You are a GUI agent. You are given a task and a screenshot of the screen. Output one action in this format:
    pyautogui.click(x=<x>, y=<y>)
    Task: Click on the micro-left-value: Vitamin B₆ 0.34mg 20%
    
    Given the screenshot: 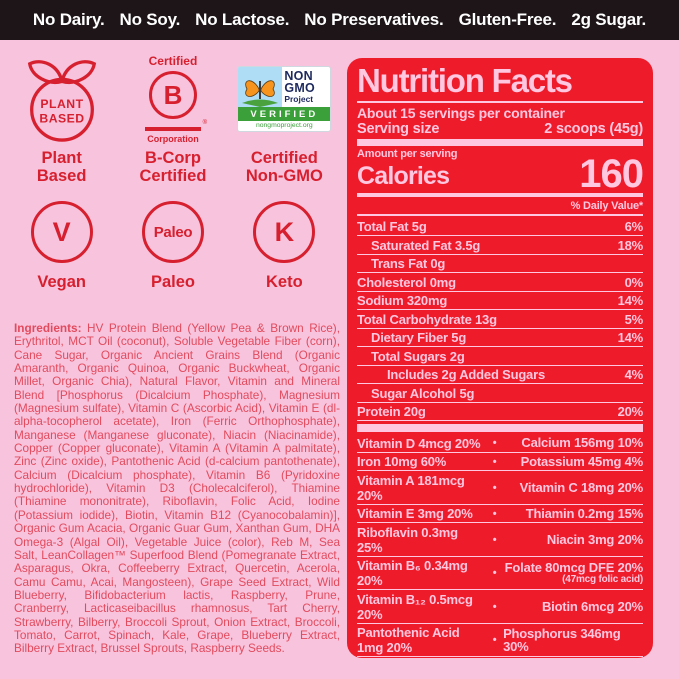 What is the action you would take?
    pyautogui.click(x=412, y=573)
    